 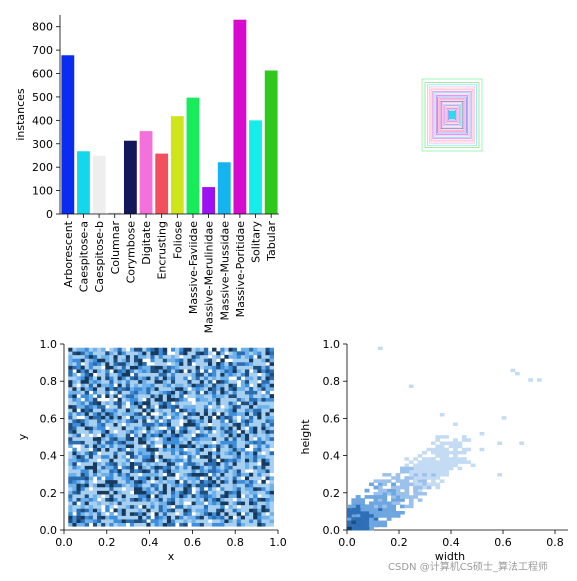 What do you see at coordinates (332, 456) in the screenshot?
I see `y-tick-label: 0.4` at bounding box center [332, 456].